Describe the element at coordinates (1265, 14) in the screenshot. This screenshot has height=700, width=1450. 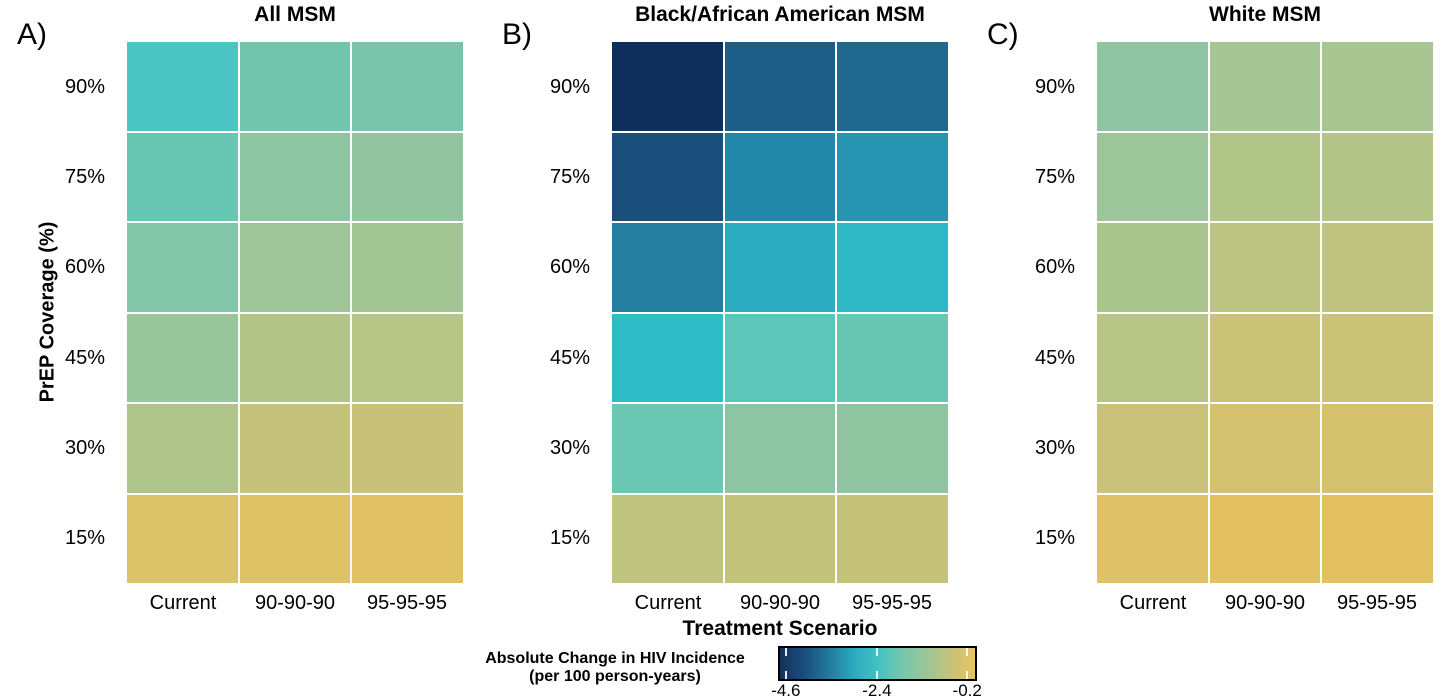
I see `panel-title-white-msm: White MSM` at that location.